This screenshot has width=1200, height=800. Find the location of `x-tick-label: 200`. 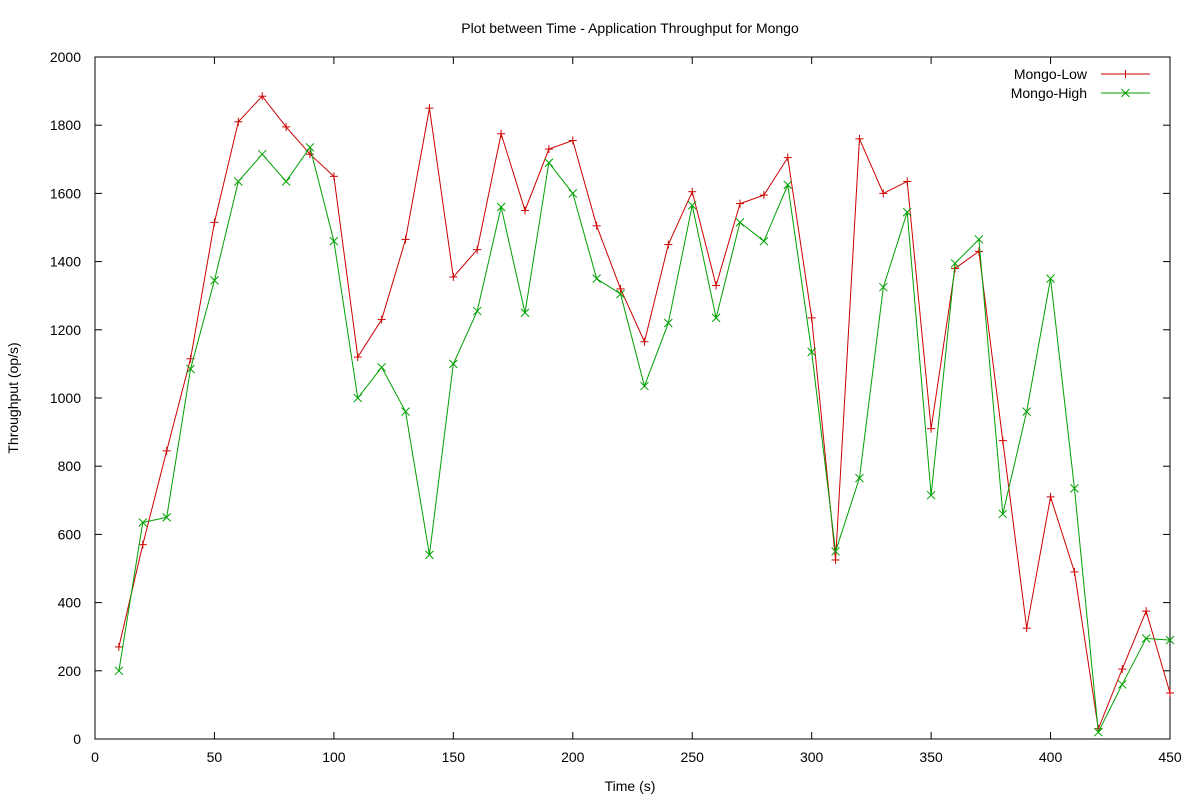

x-tick-label: 200 is located at coordinates (573, 757).